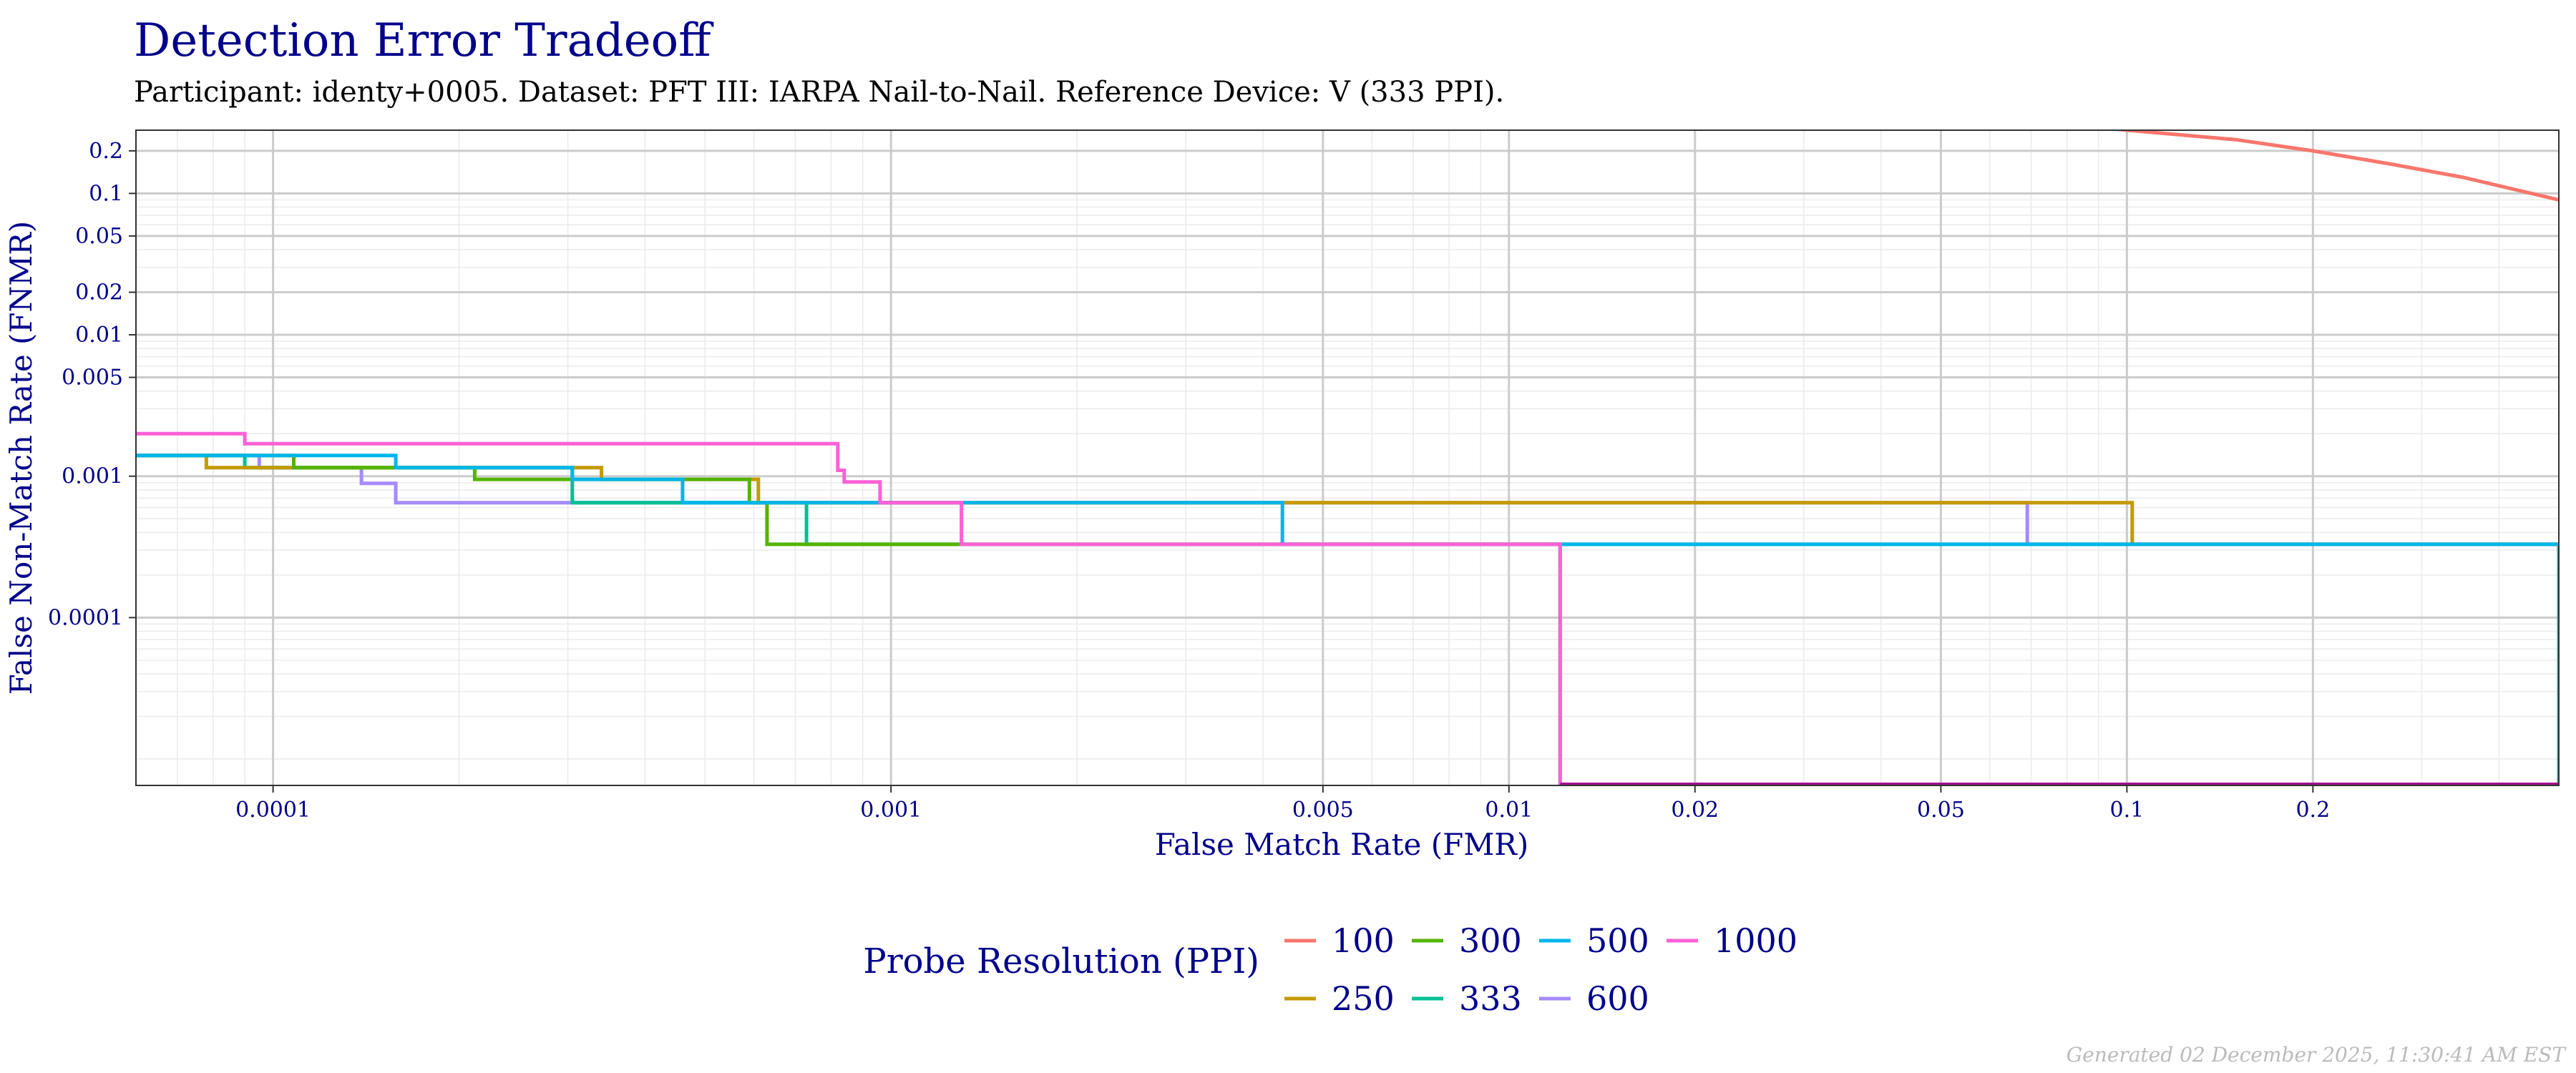 The image size is (2576, 1073). What do you see at coordinates (1363, 941) in the screenshot?
I see `legend-label-100: 100` at bounding box center [1363, 941].